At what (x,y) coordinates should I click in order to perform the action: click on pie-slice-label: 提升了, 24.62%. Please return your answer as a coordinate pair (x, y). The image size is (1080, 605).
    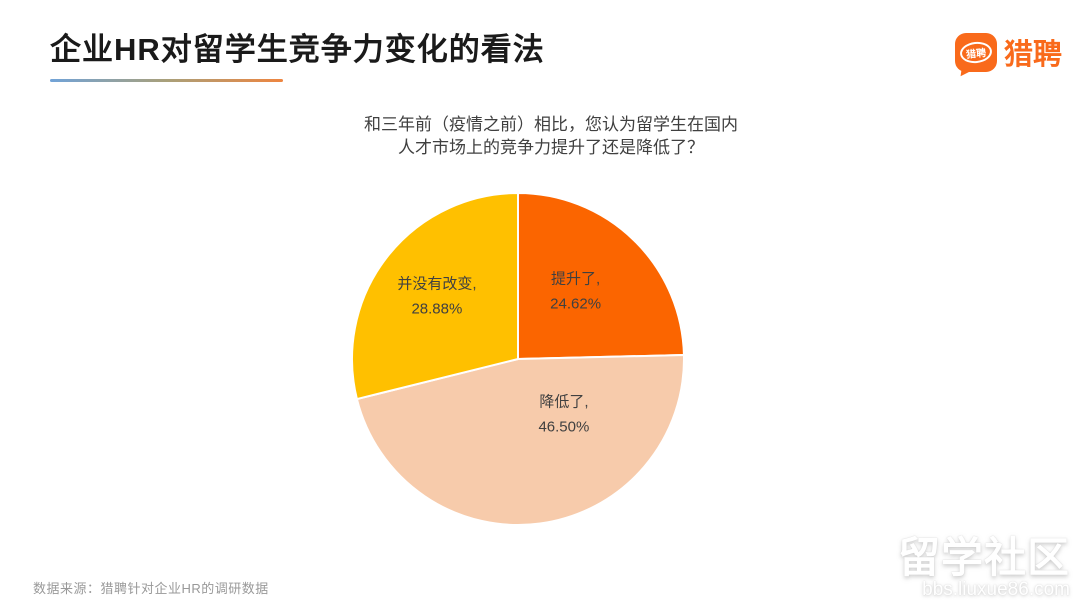
    Looking at the image, I should click on (575, 291).